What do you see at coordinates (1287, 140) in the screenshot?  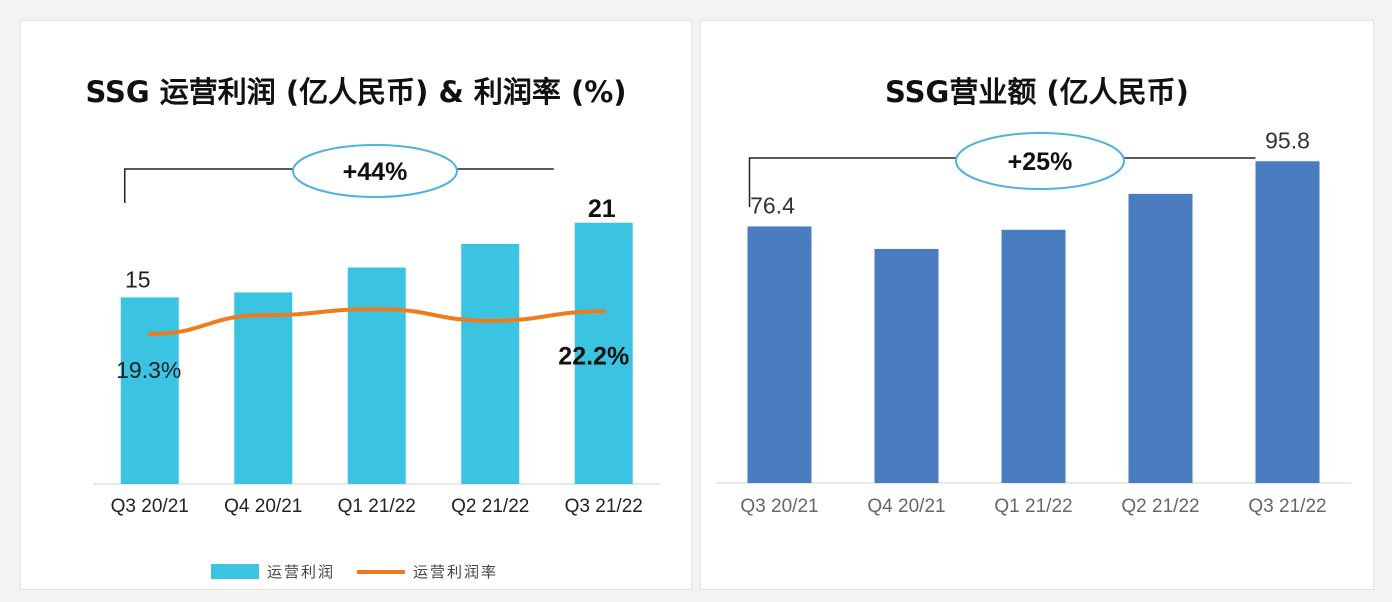 I see `data-label-last-bar: 95.8` at bounding box center [1287, 140].